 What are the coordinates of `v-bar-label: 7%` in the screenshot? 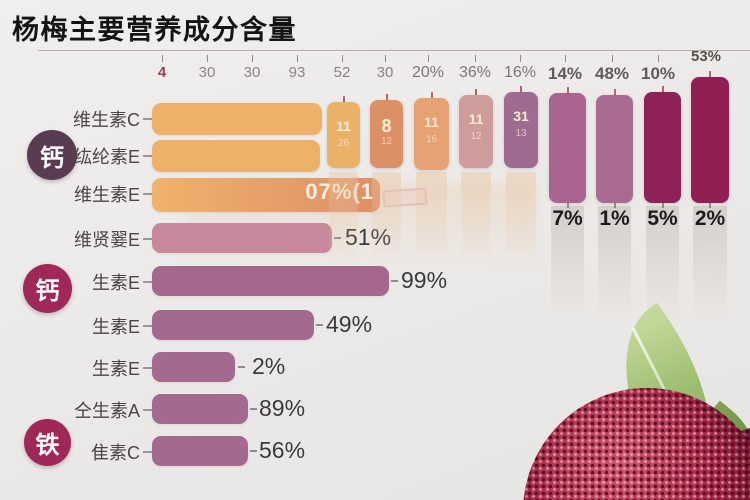 It's located at (567, 218).